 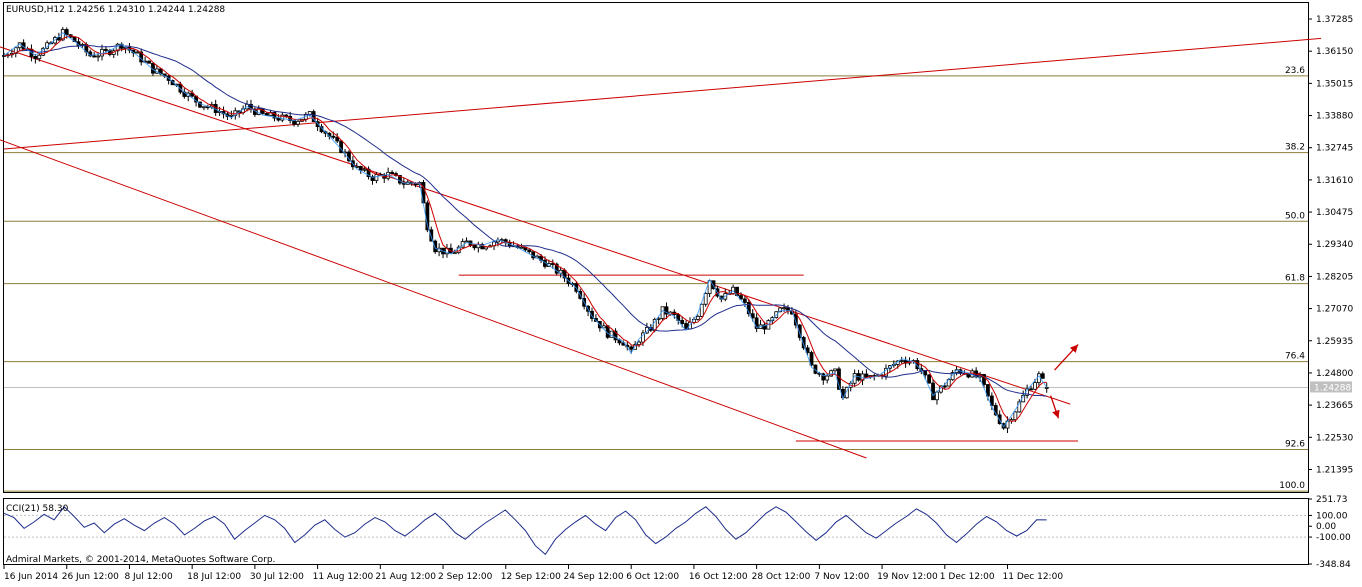 What do you see at coordinates (1295, 357) in the screenshot?
I see `fib-level-label: 76.4` at bounding box center [1295, 357].